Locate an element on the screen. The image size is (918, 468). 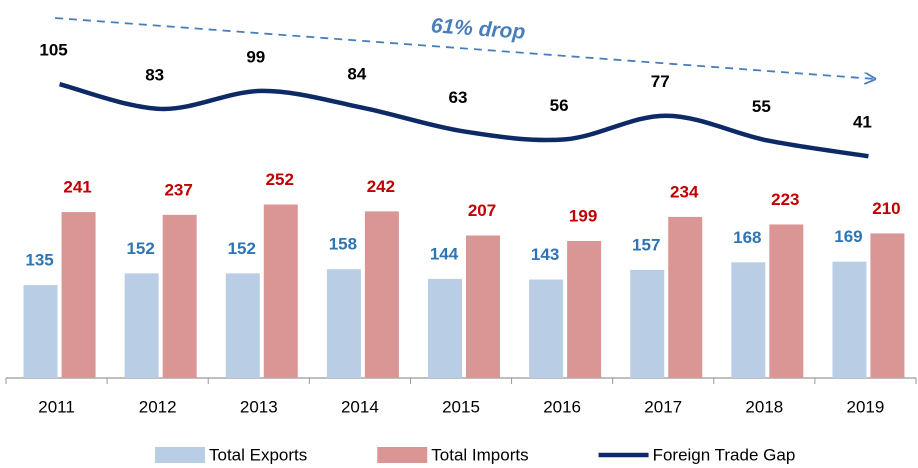
x-tick-label: 2016 is located at coordinates (562, 406).